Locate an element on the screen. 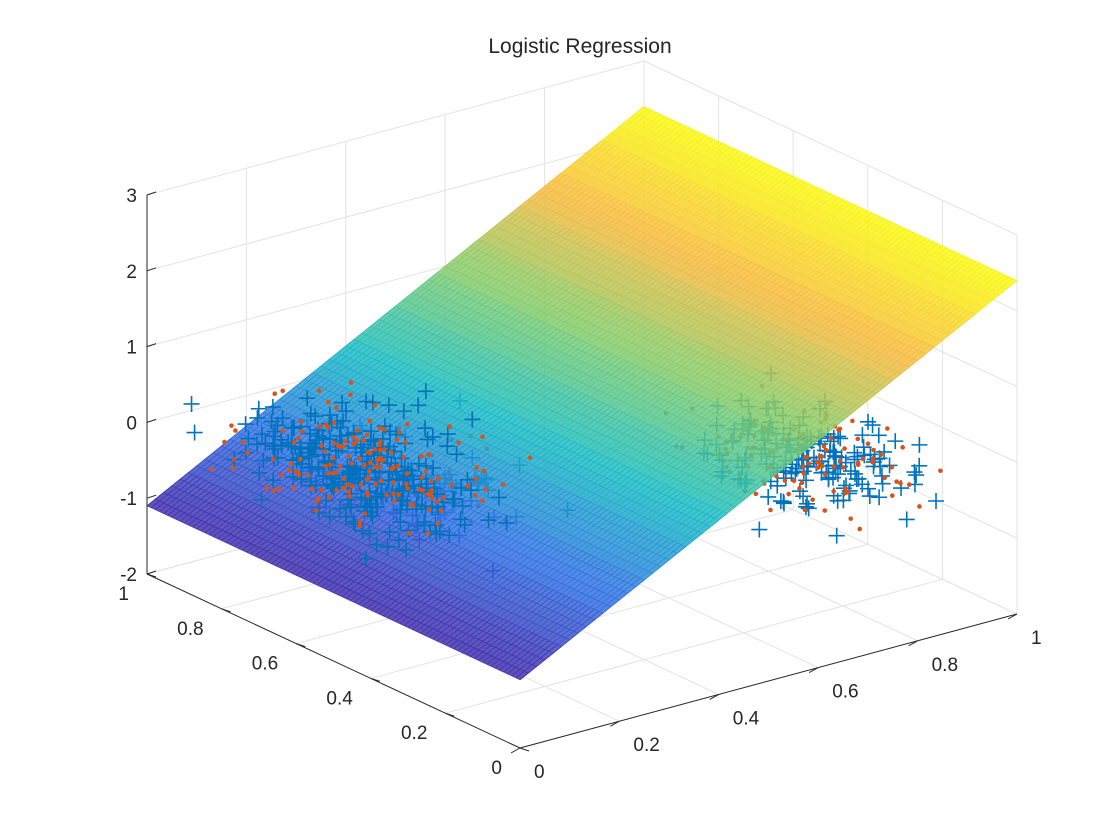 This screenshot has width=1120, height=840. z-tick-label: -1 is located at coordinates (128, 499).